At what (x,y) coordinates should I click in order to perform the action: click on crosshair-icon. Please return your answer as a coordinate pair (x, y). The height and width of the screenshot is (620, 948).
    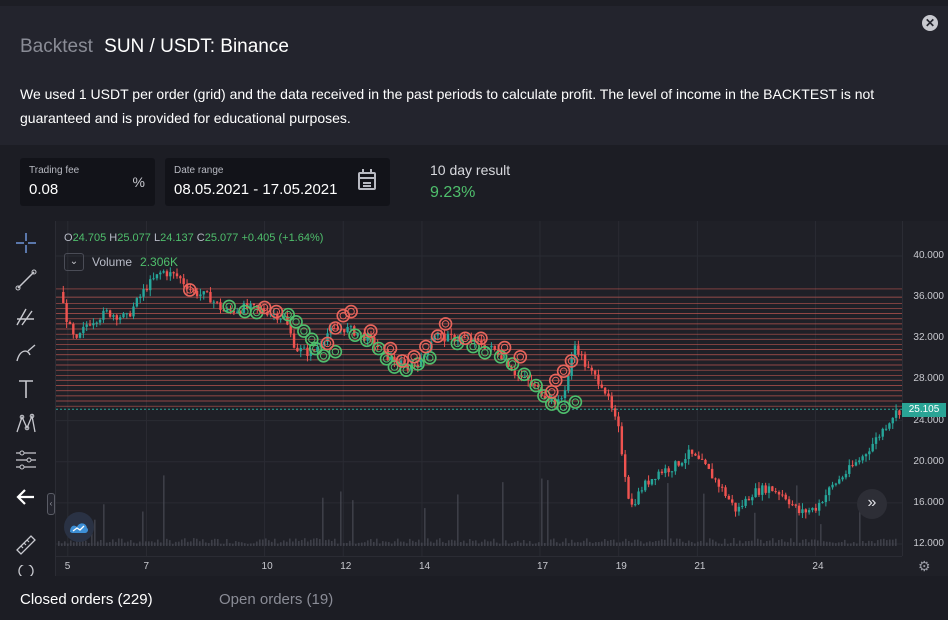
    Looking at the image, I should click on (26, 243).